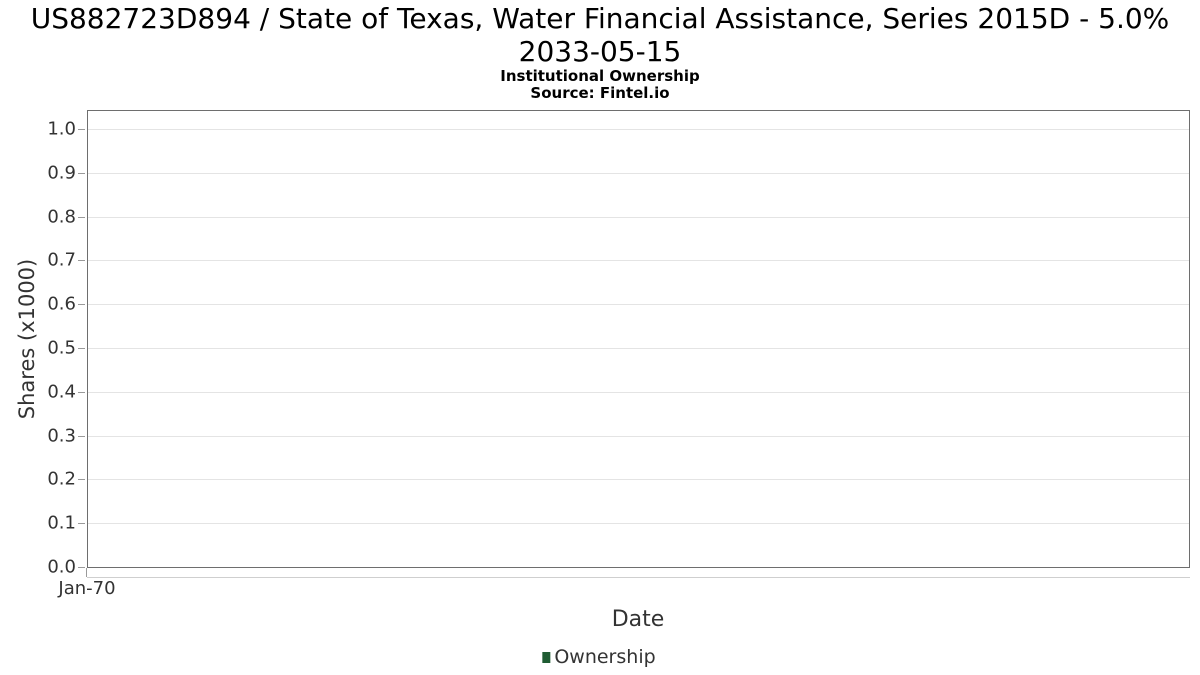  What do you see at coordinates (61, 479) in the screenshot?
I see `y-tick-label: 0.2` at bounding box center [61, 479].